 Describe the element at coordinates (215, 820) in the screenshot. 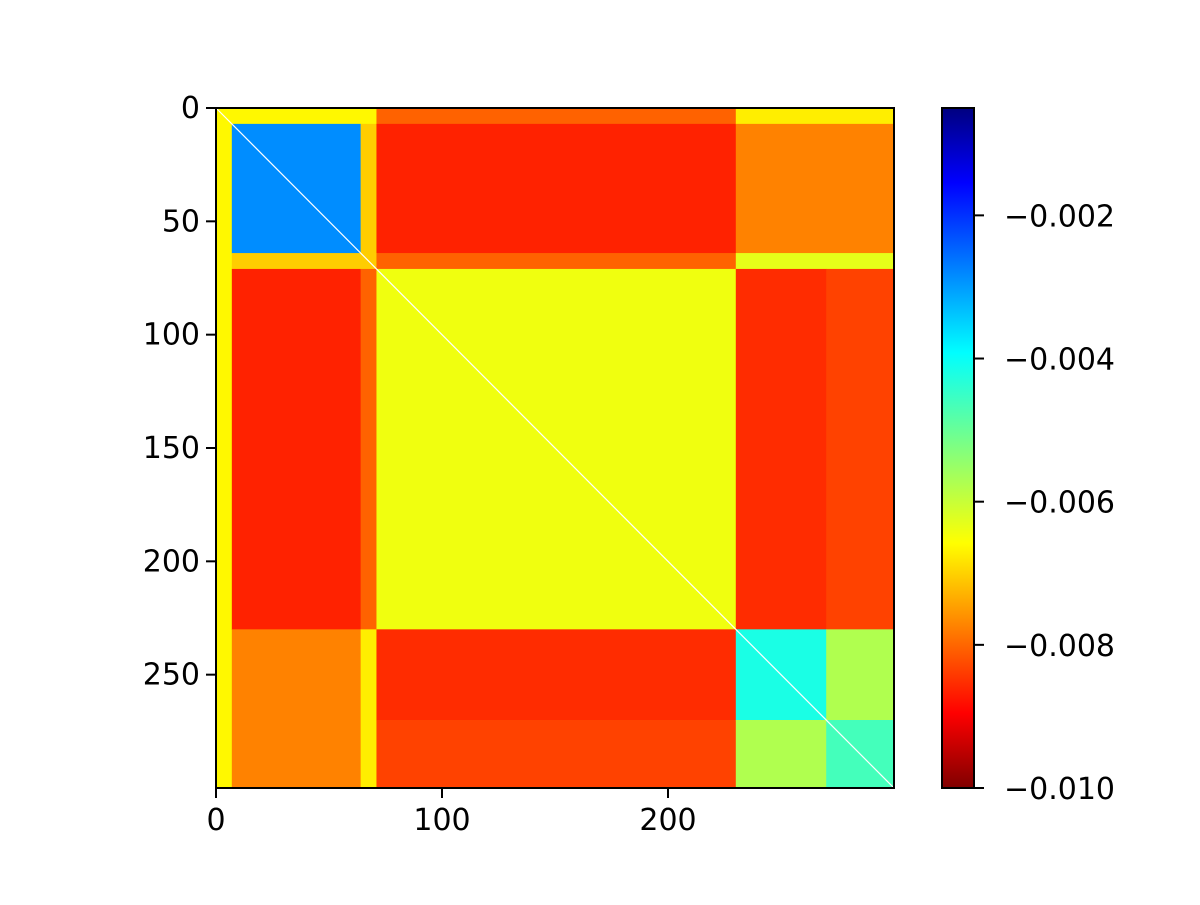

I see `x-tick-label-0: 0` at that location.